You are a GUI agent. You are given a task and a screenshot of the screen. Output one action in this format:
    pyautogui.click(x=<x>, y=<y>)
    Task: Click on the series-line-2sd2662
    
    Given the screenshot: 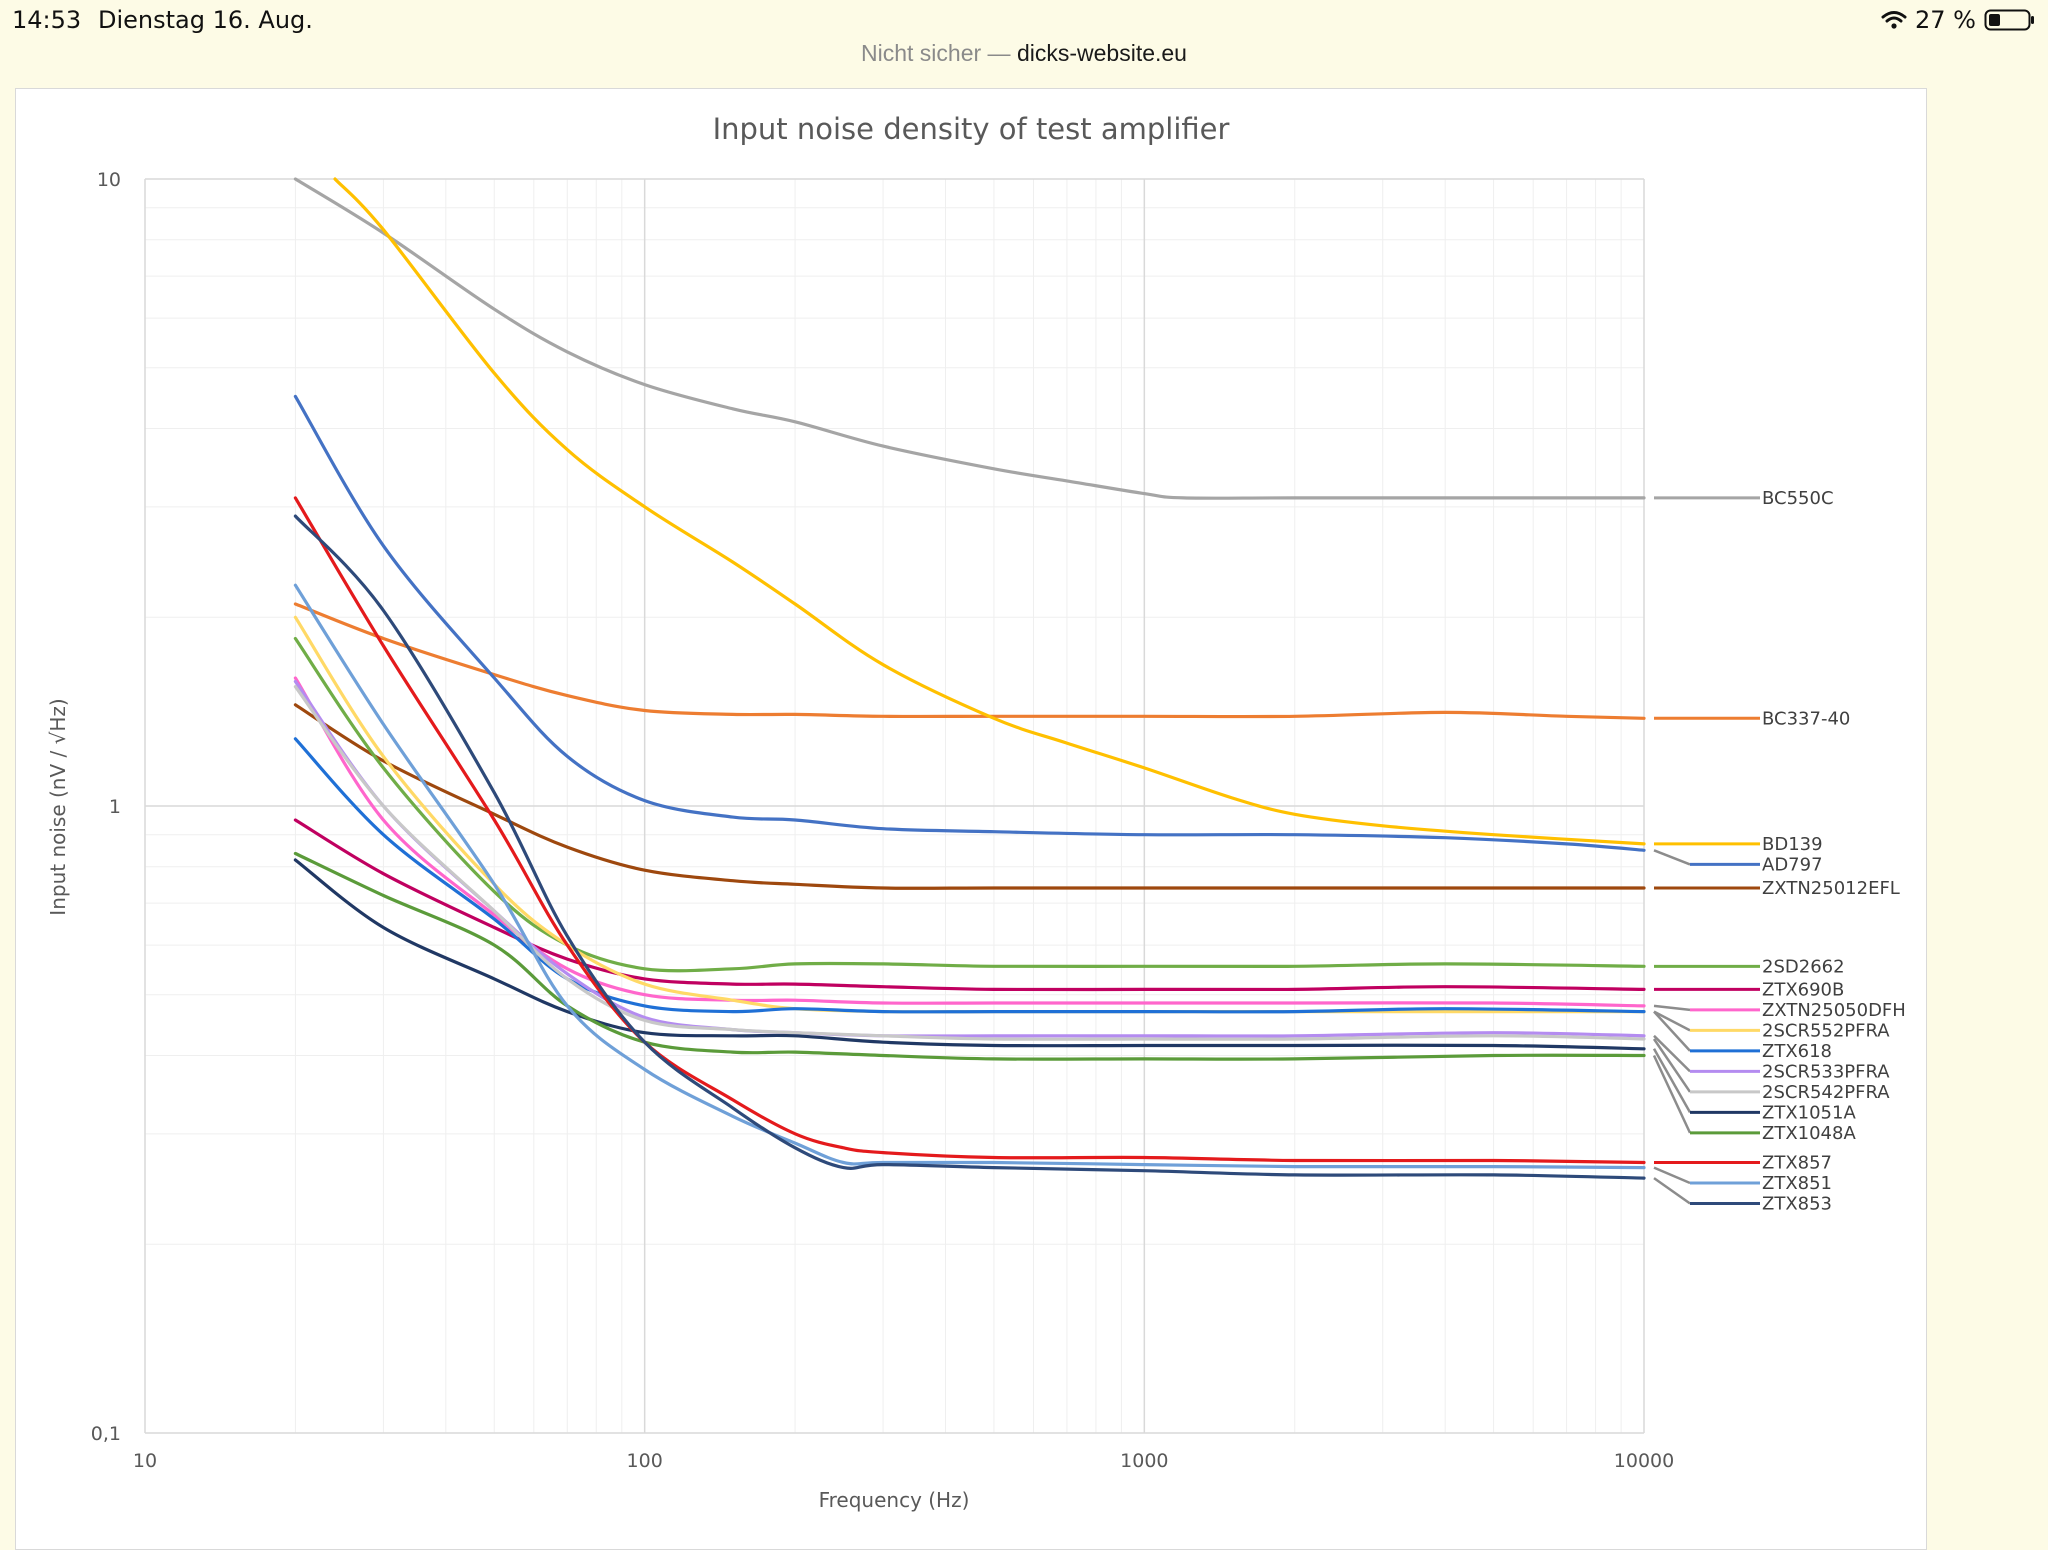 What is the action you would take?
    pyautogui.click(x=969, y=804)
    